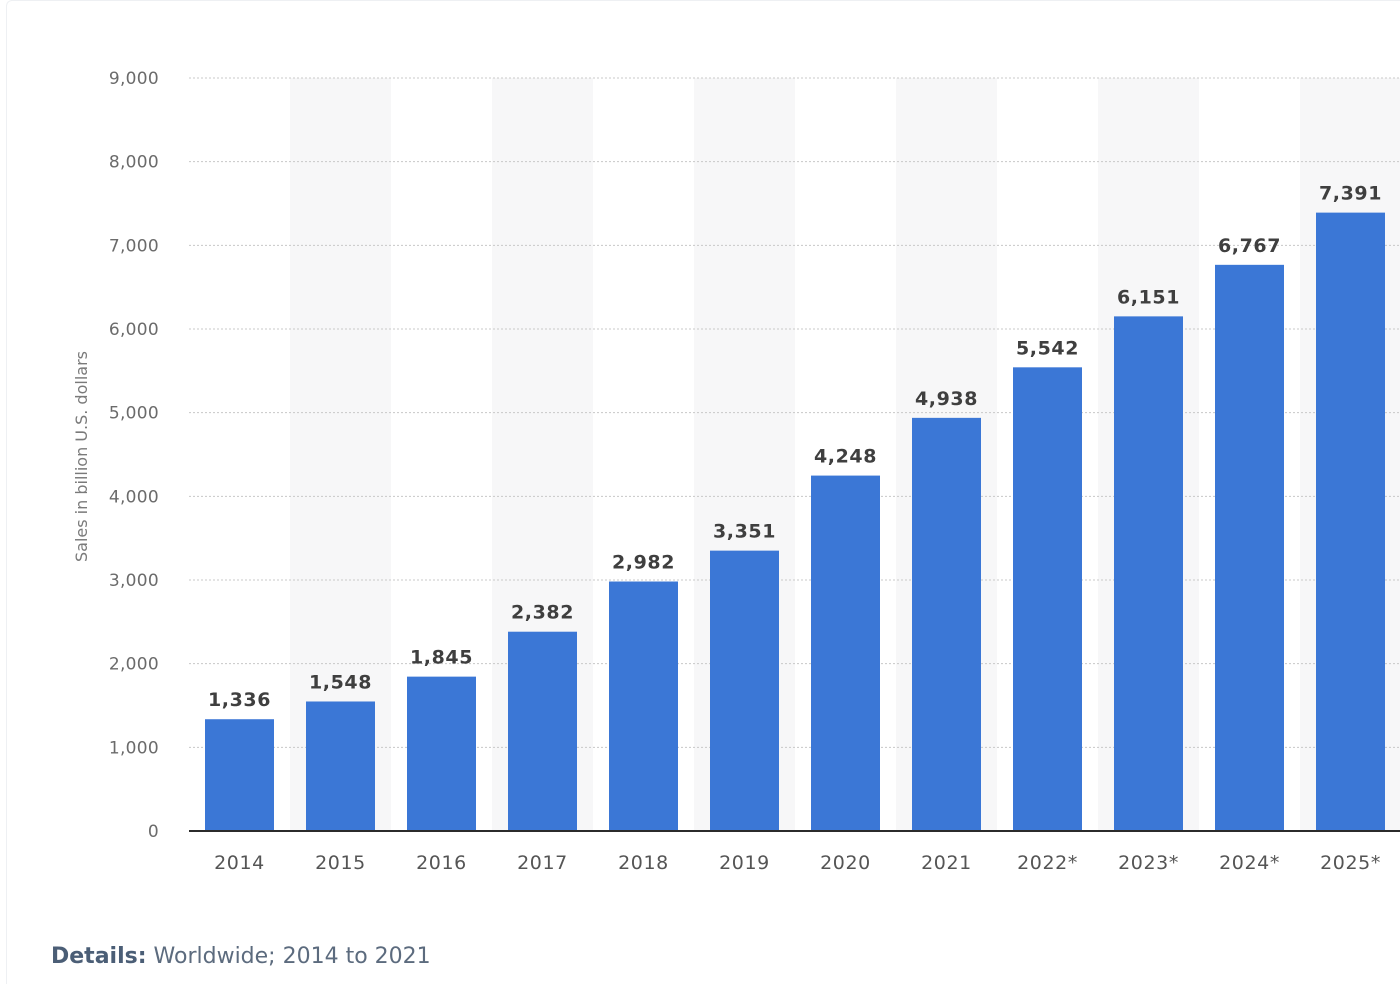 The height and width of the screenshot is (984, 1400). I want to click on data-label: 4,938, so click(946, 399).